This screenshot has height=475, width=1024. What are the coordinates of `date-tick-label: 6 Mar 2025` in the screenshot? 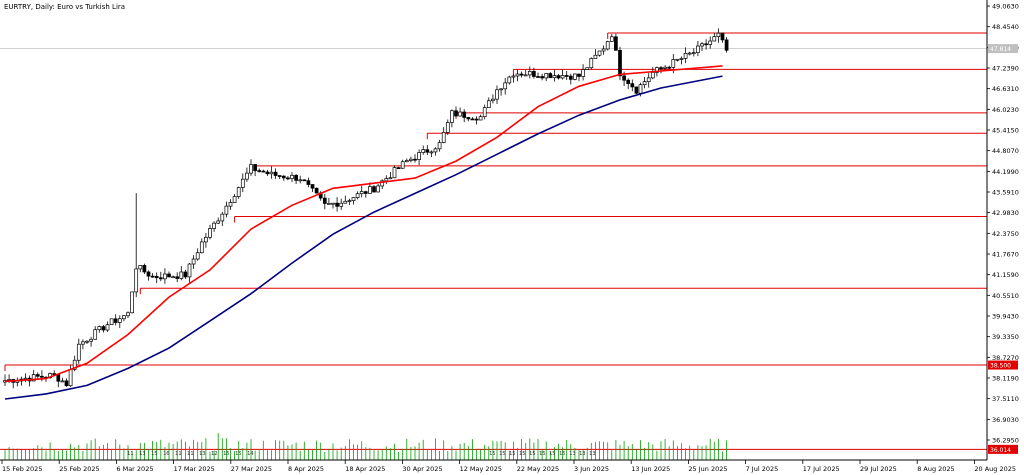 It's located at (134, 469).